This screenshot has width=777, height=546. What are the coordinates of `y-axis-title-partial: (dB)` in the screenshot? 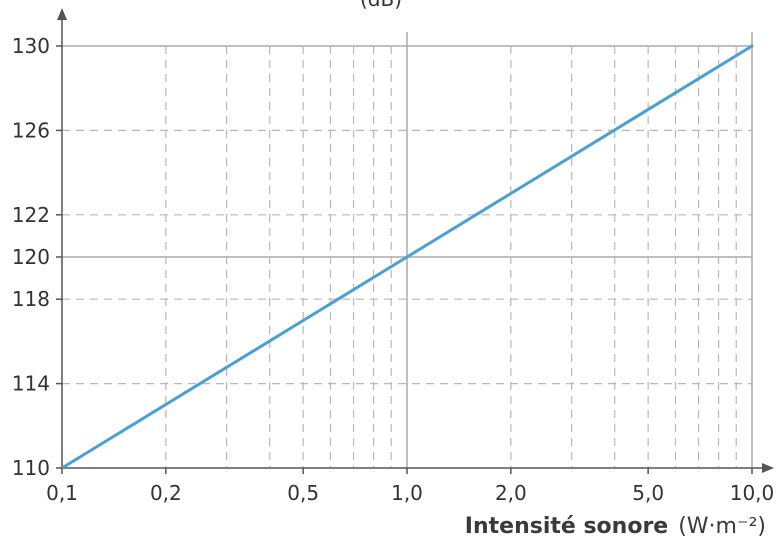 It's located at (381, 5).